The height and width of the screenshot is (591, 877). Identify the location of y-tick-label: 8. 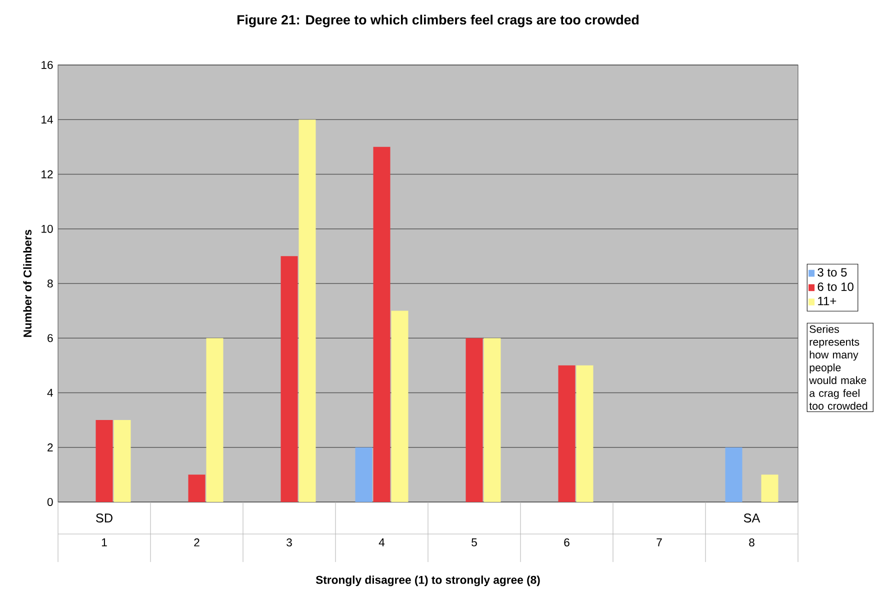
(50, 284).